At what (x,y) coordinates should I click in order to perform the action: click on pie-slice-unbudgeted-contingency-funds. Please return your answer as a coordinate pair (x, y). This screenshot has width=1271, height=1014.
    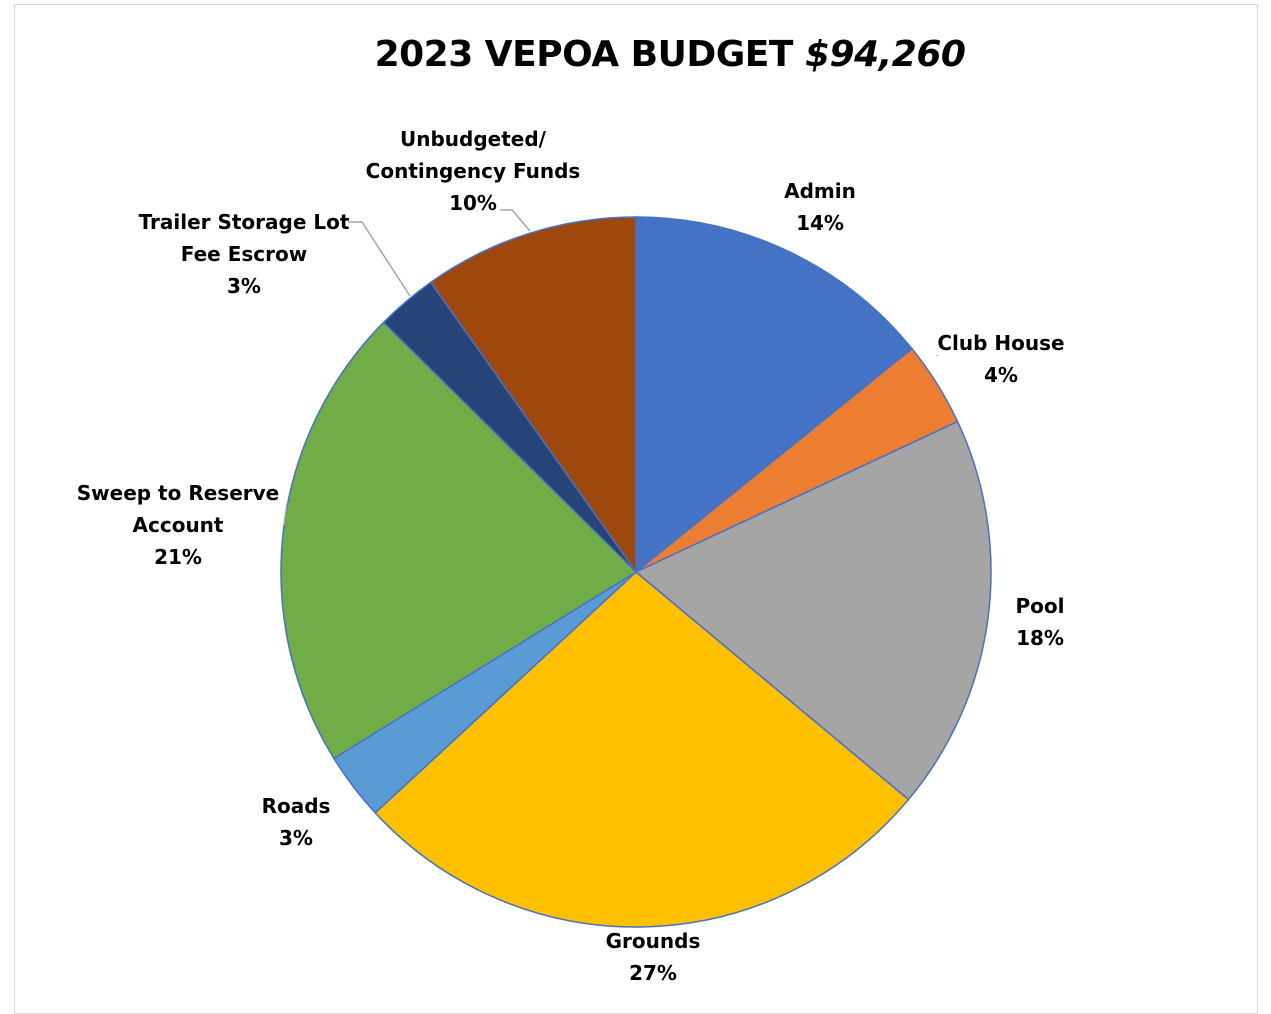
    Looking at the image, I should click on (533, 395).